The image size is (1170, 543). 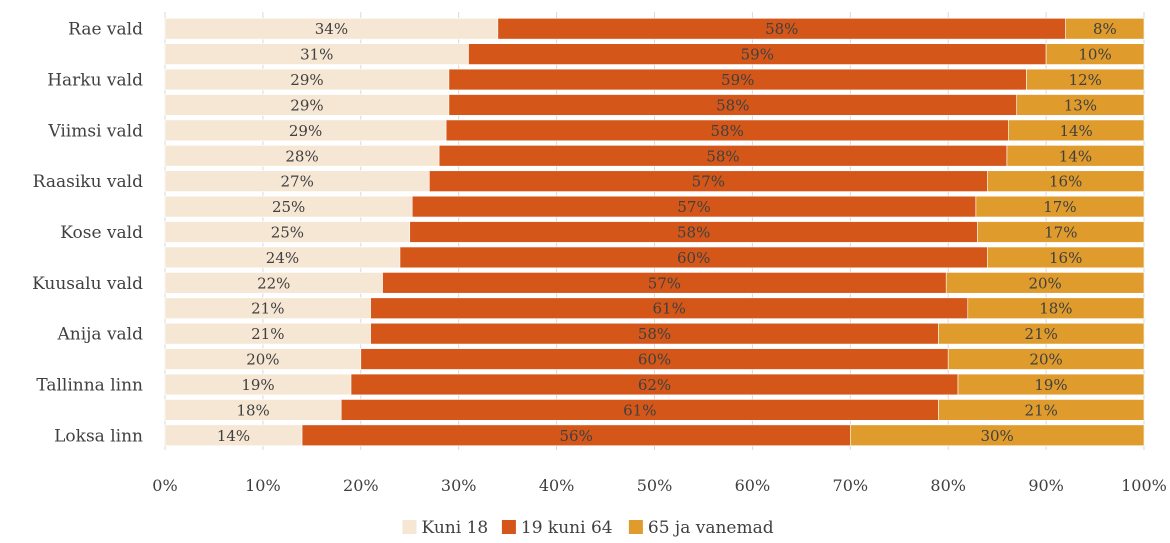 What do you see at coordinates (654, 385) in the screenshot?
I see `data-label: 62%` at bounding box center [654, 385].